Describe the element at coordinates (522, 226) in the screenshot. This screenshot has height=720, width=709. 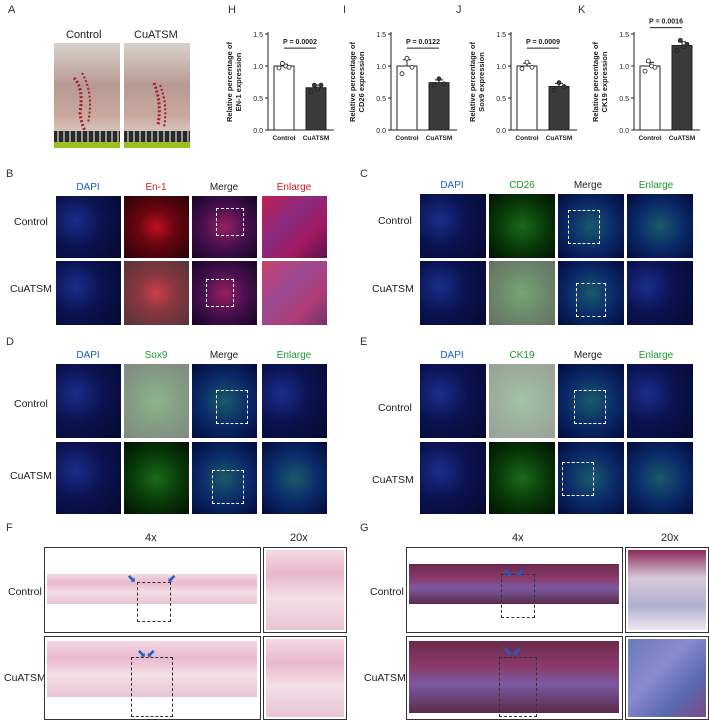
I see `c-control-cd26-image` at that location.